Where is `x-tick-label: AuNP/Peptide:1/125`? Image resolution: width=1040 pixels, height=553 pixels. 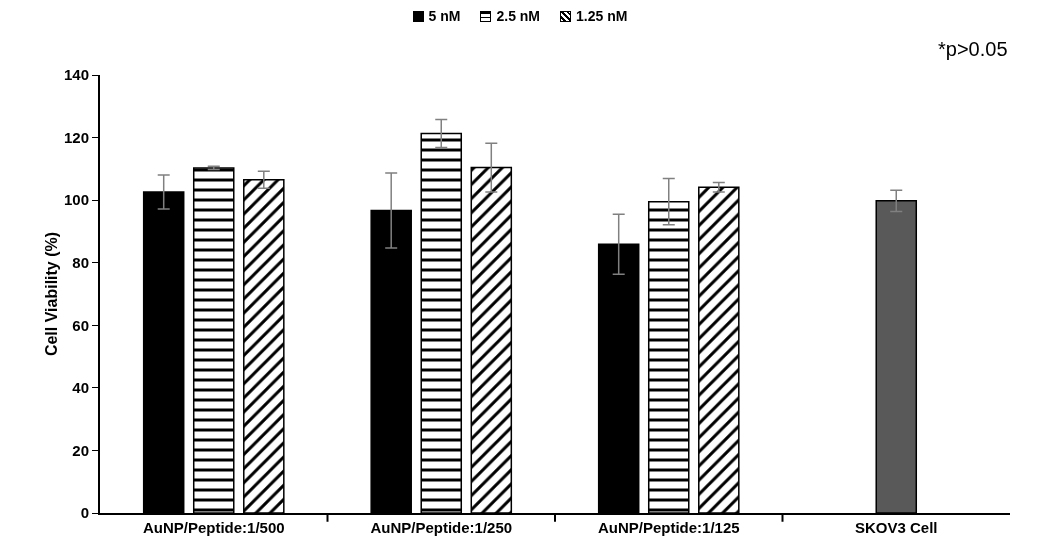 x-tick-label: AuNP/Peptide:1/125 is located at coordinates (668, 527).